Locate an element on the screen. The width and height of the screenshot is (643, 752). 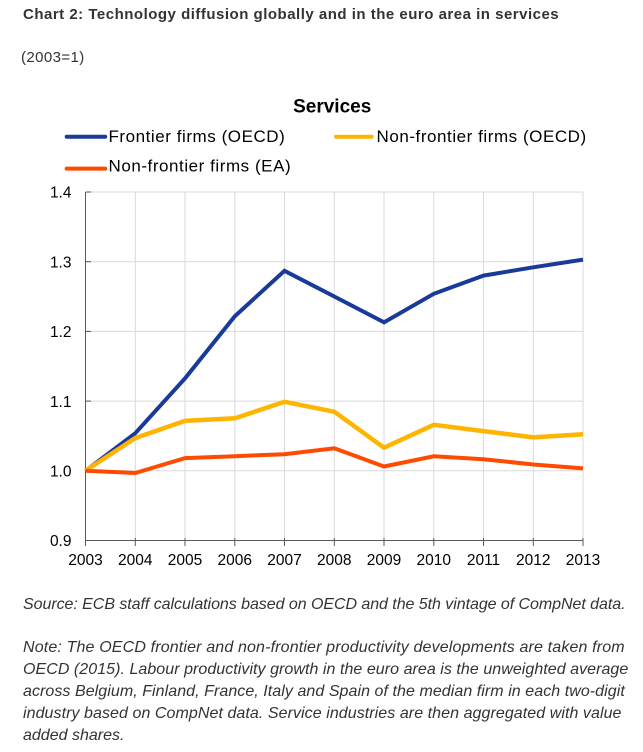
svg-text: 2011 is located at coordinates (483, 560).